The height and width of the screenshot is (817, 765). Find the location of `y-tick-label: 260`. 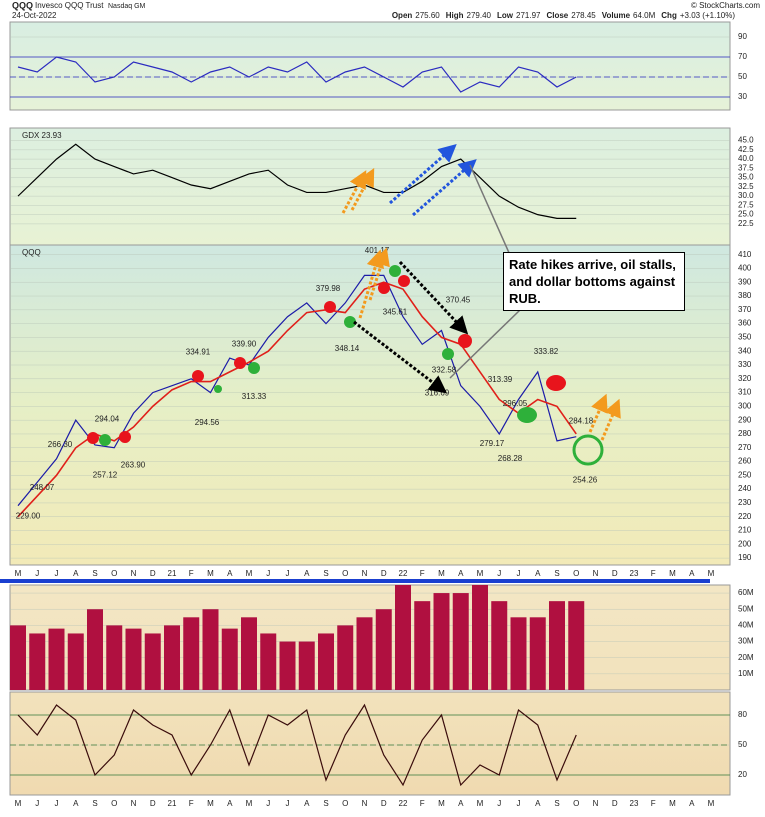

y-tick-label: 260 is located at coordinates (745, 461).